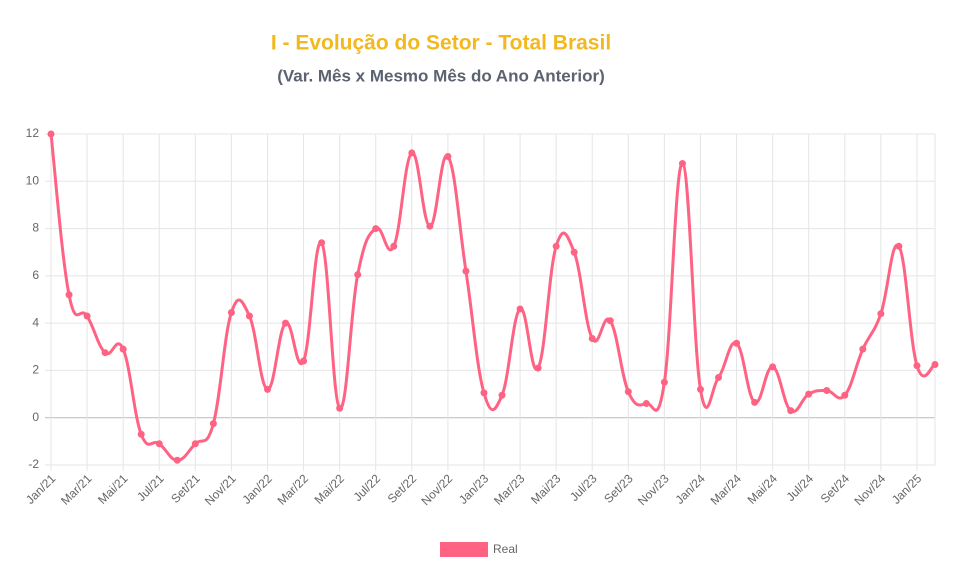  Describe the element at coordinates (35, 228) in the screenshot. I see `y-tick-label: 8` at that location.